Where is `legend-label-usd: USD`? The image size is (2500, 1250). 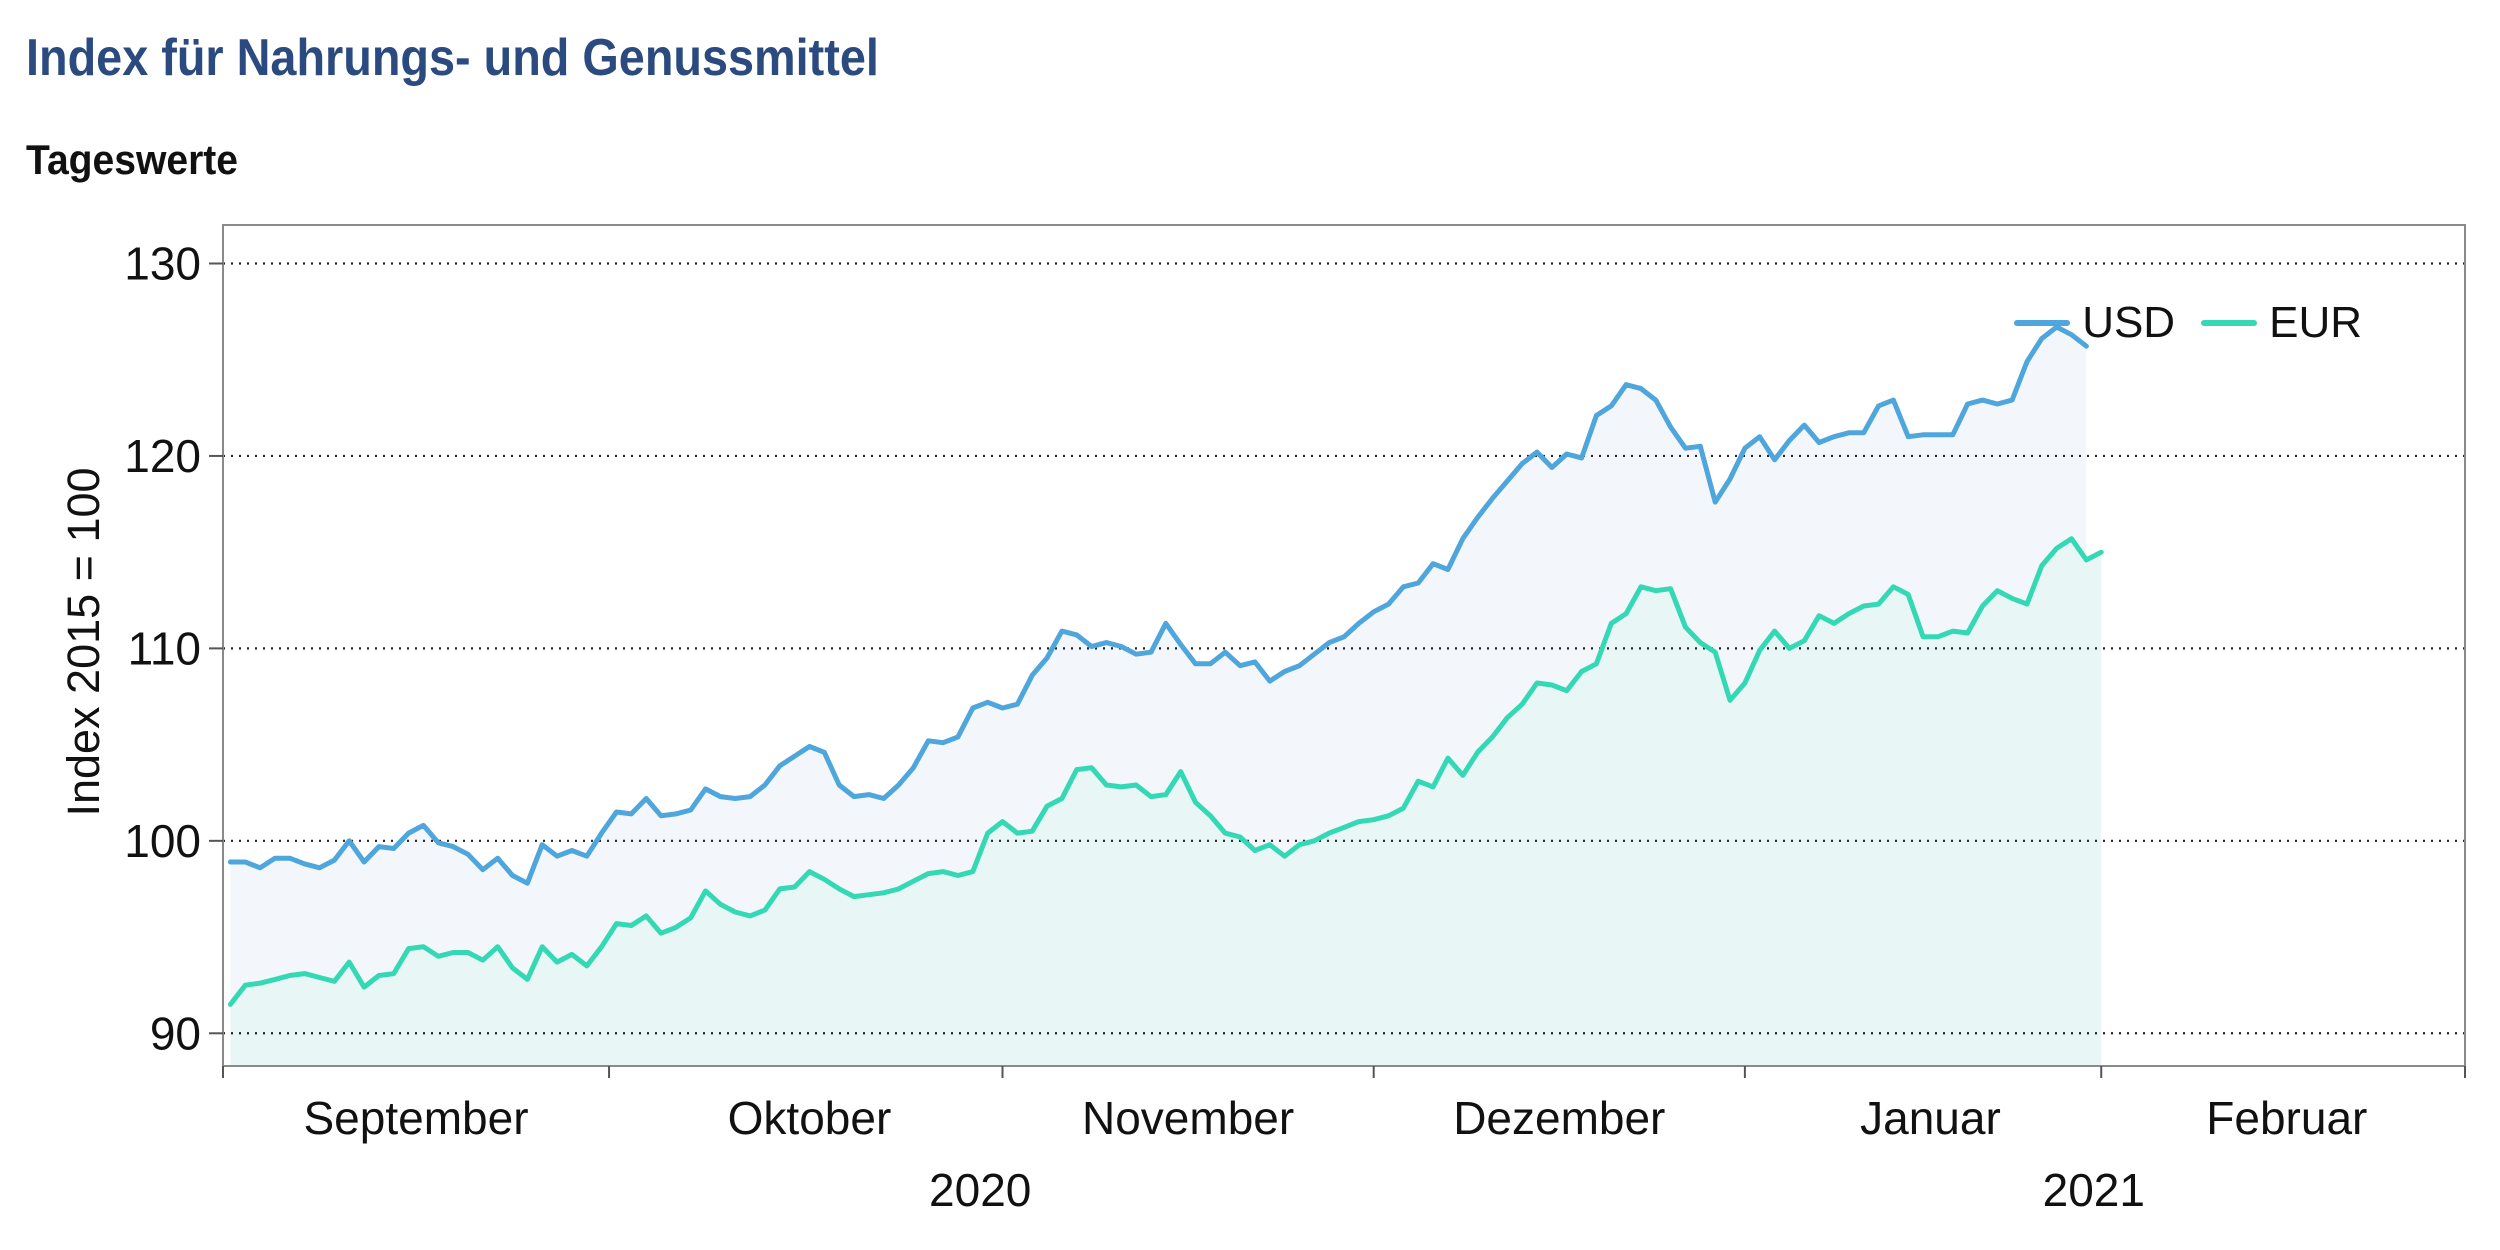
legend-label-usd: USD is located at coordinates (2129, 322).